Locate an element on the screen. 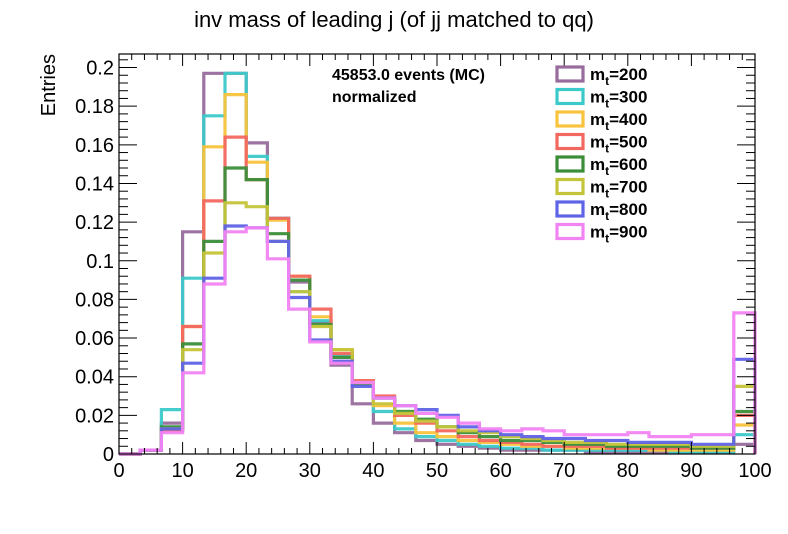  annotation-line-normalized: normalized is located at coordinates (374, 97).